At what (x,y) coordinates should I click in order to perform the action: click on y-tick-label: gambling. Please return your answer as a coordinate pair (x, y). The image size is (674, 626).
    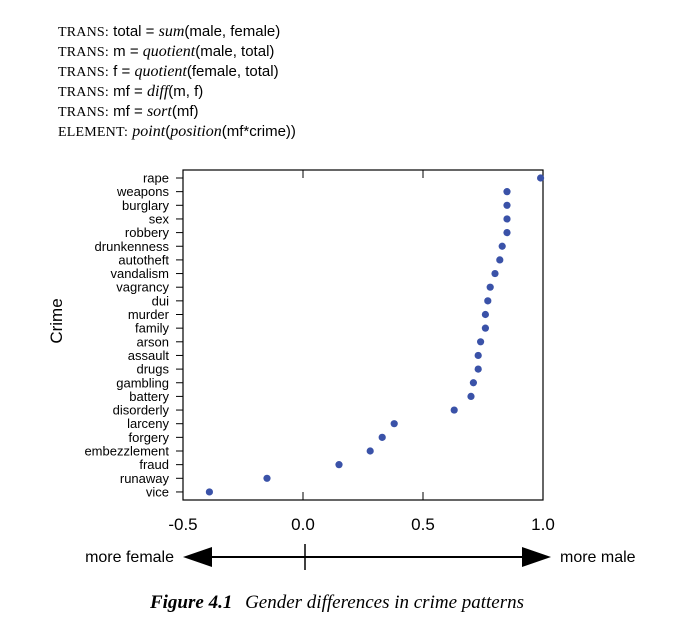
    Looking at the image, I should click on (142, 382).